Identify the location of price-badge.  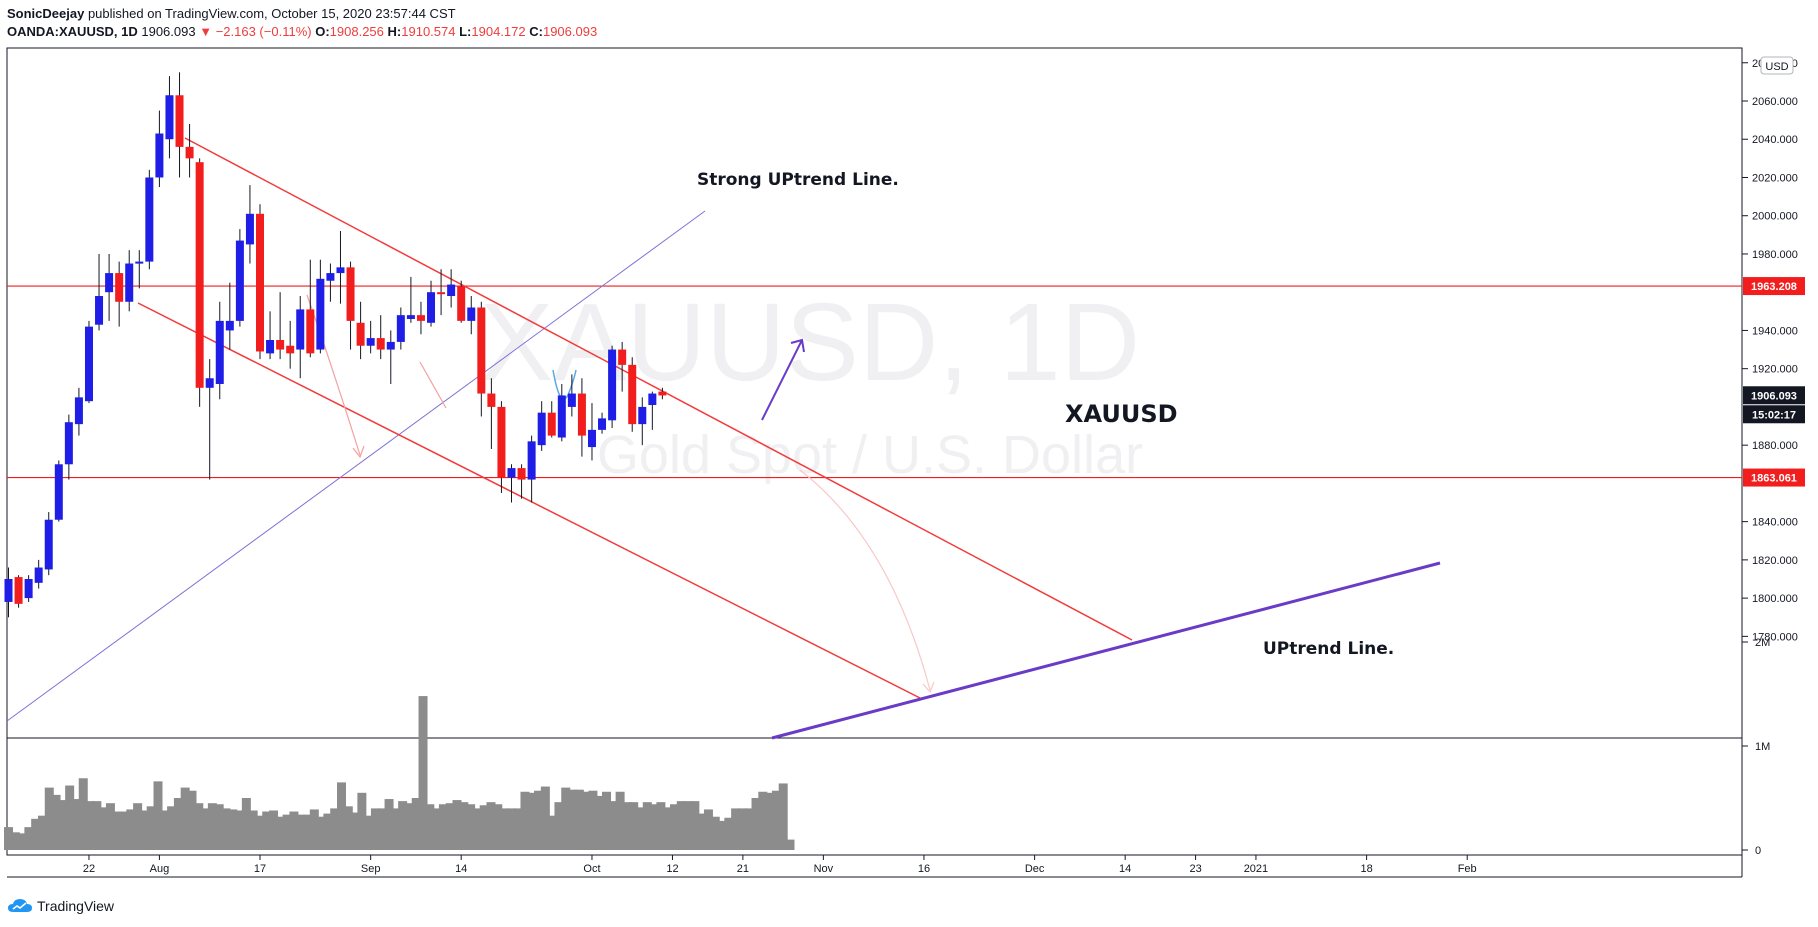
(1774, 286).